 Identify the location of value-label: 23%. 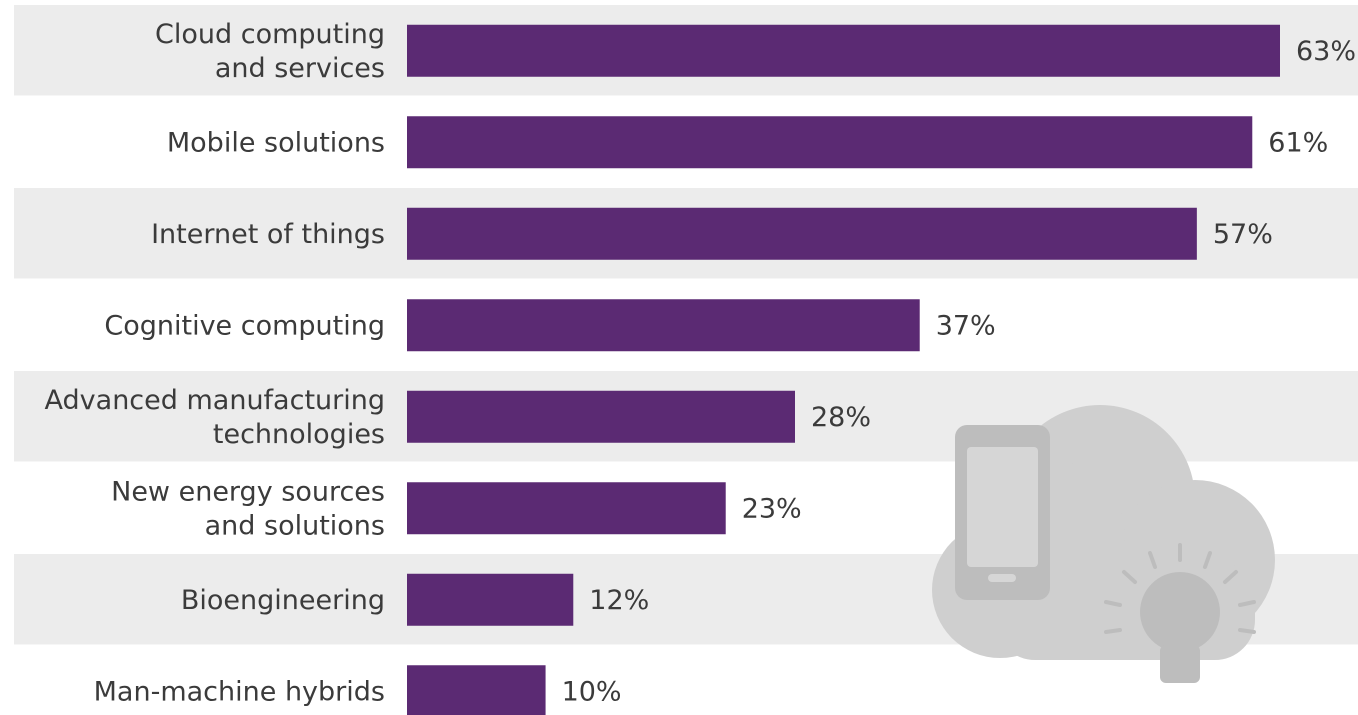
(772, 508).